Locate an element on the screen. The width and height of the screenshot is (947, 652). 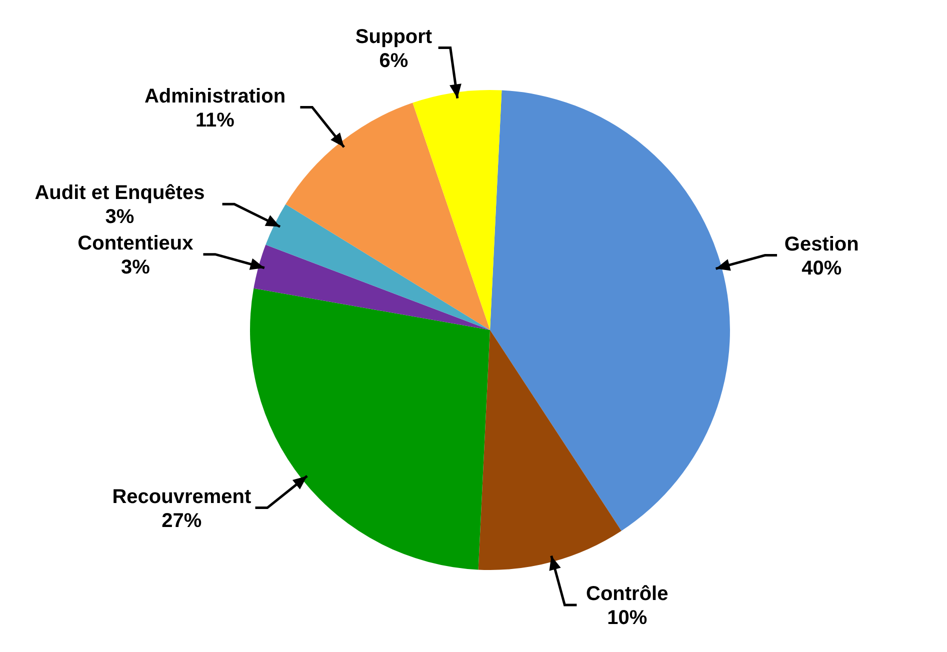
slice-label: Gestion is located at coordinates (821, 244).